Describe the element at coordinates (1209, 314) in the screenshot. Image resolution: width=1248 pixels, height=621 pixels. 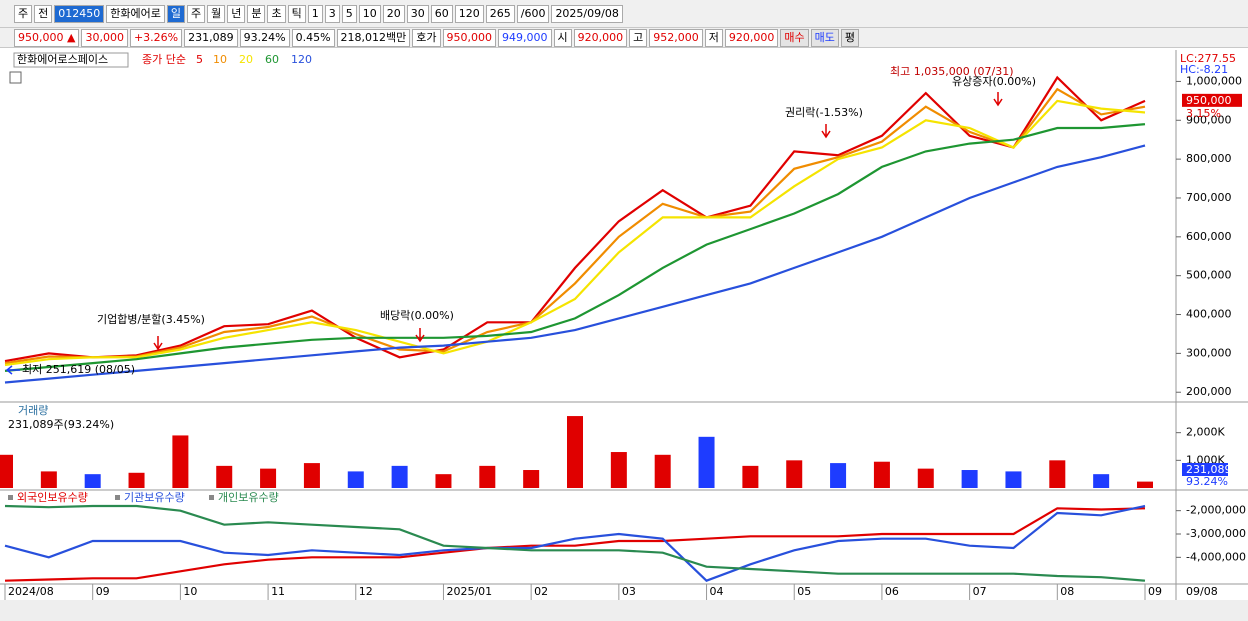
I see `y-tick-label: 400,000` at that location.